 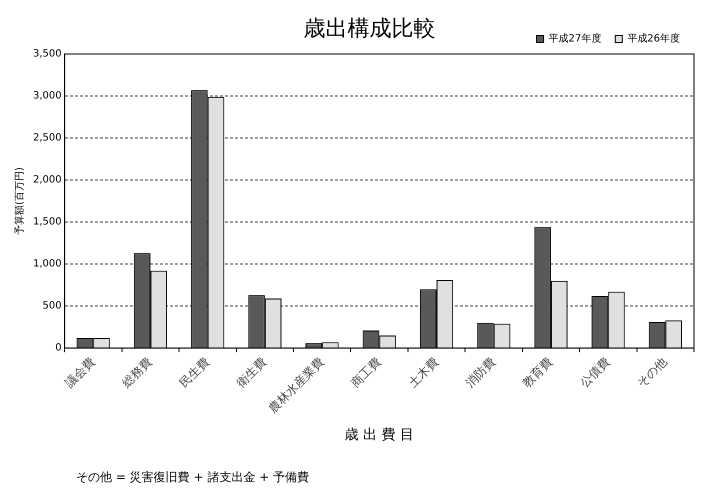 I want to click on y-tick-label: 3,500, so click(x=47, y=54).